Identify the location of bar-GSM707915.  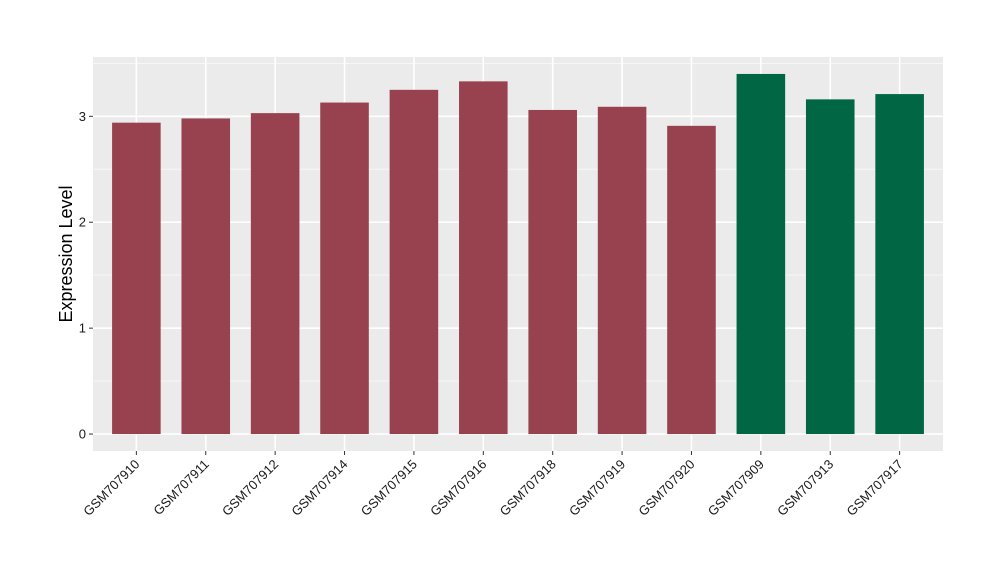
(414, 262).